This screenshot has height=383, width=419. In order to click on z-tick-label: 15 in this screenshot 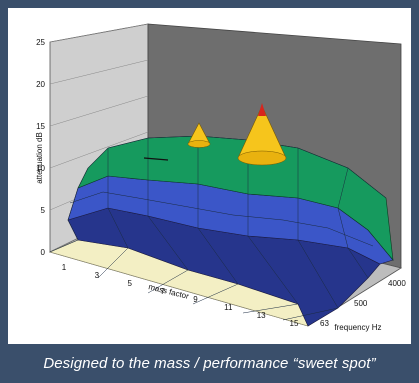, I will do `click(40, 126)`.